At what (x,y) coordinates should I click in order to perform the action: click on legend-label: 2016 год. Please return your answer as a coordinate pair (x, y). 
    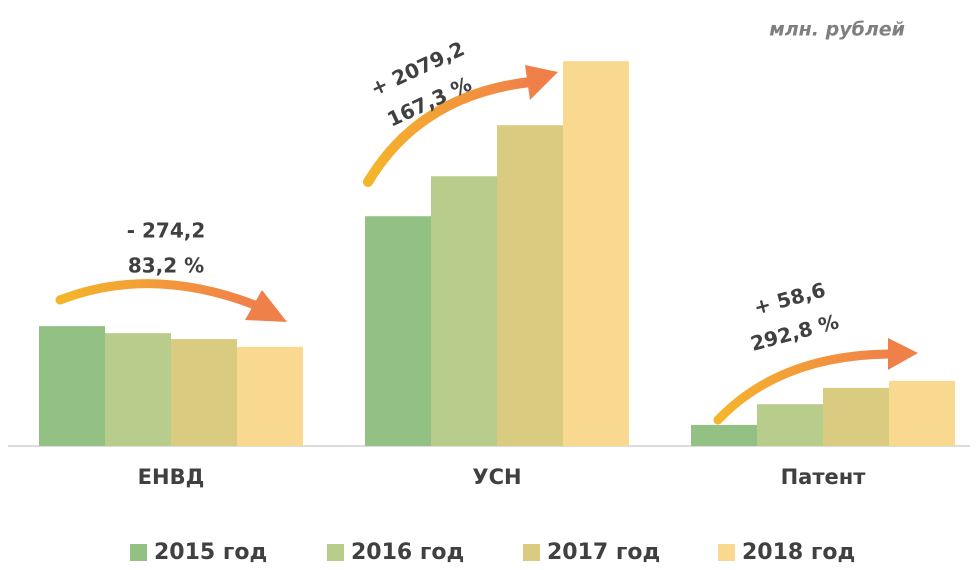
    Looking at the image, I should click on (407, 552).